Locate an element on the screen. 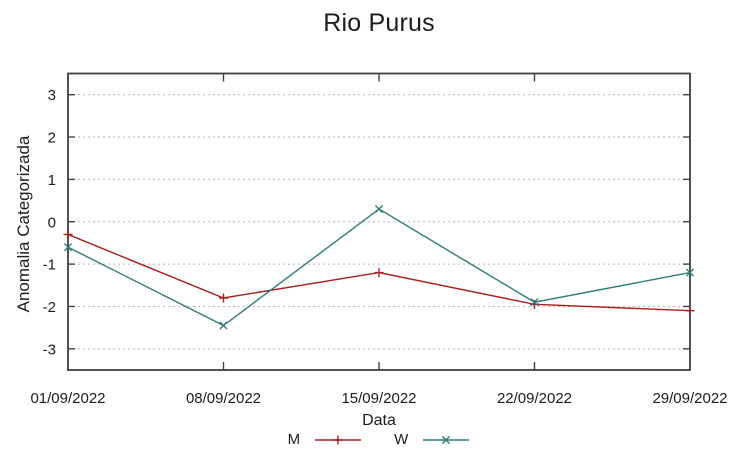 The width and height of the screenshot is (752, 459). chart-title: Rio Purus is located at coordinates (379, 23).